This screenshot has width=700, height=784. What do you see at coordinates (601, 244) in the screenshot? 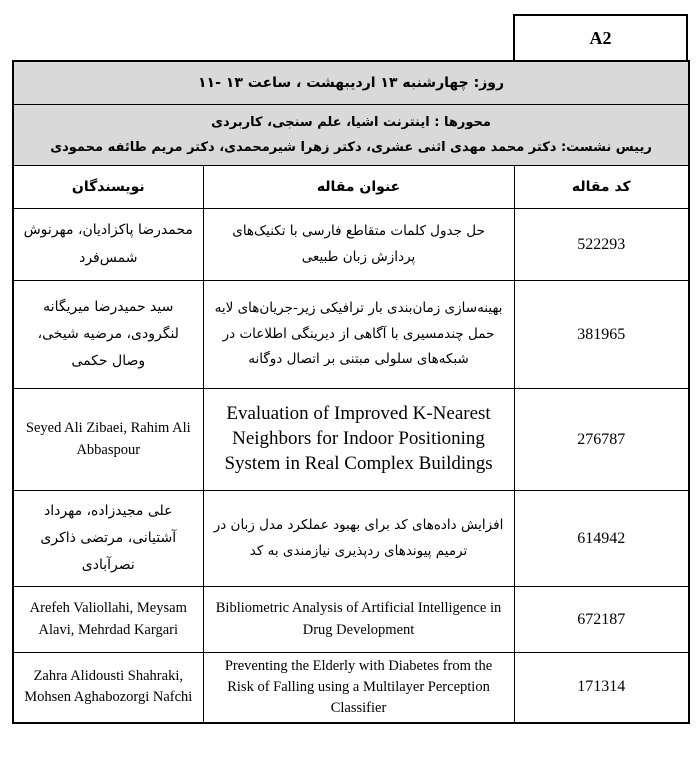
I see `paper-code-cell: 522293` at bounding box center [601, 244].